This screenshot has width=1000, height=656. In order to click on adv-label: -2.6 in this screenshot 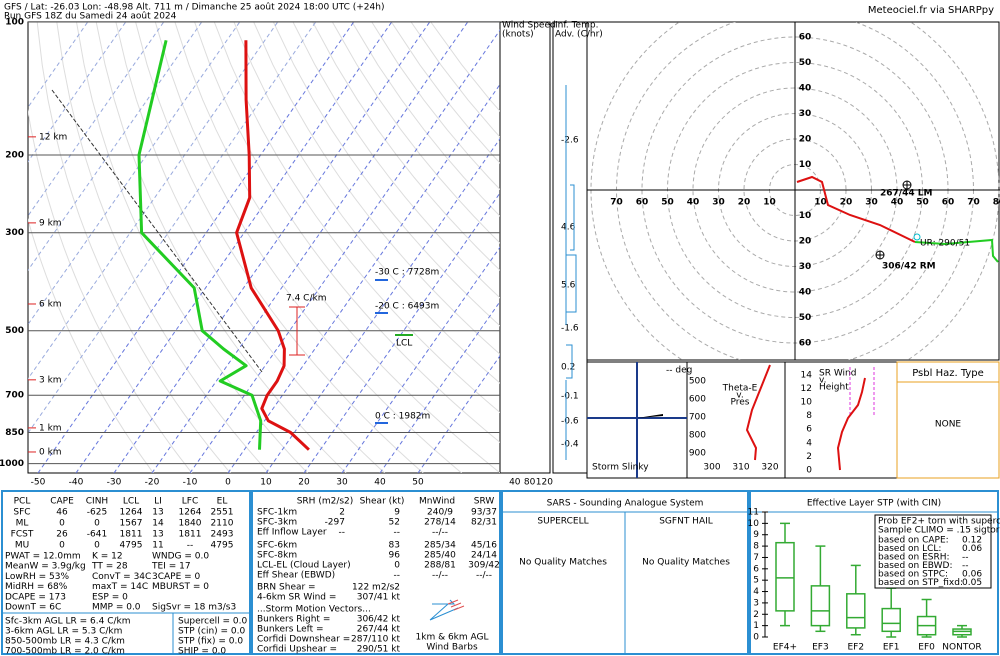, I will do `click(570, 141)`.